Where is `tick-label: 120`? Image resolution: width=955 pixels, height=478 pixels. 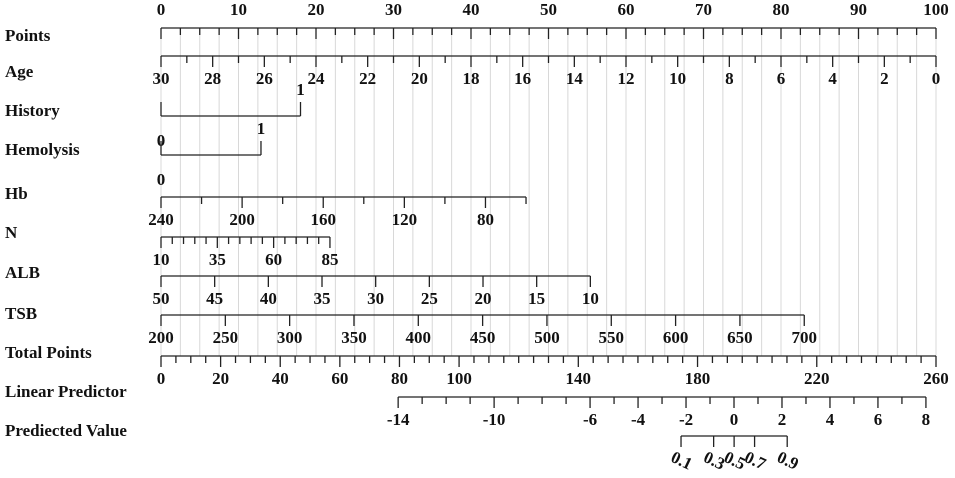
tick-label: 120 is located at coordinates (405, 219).